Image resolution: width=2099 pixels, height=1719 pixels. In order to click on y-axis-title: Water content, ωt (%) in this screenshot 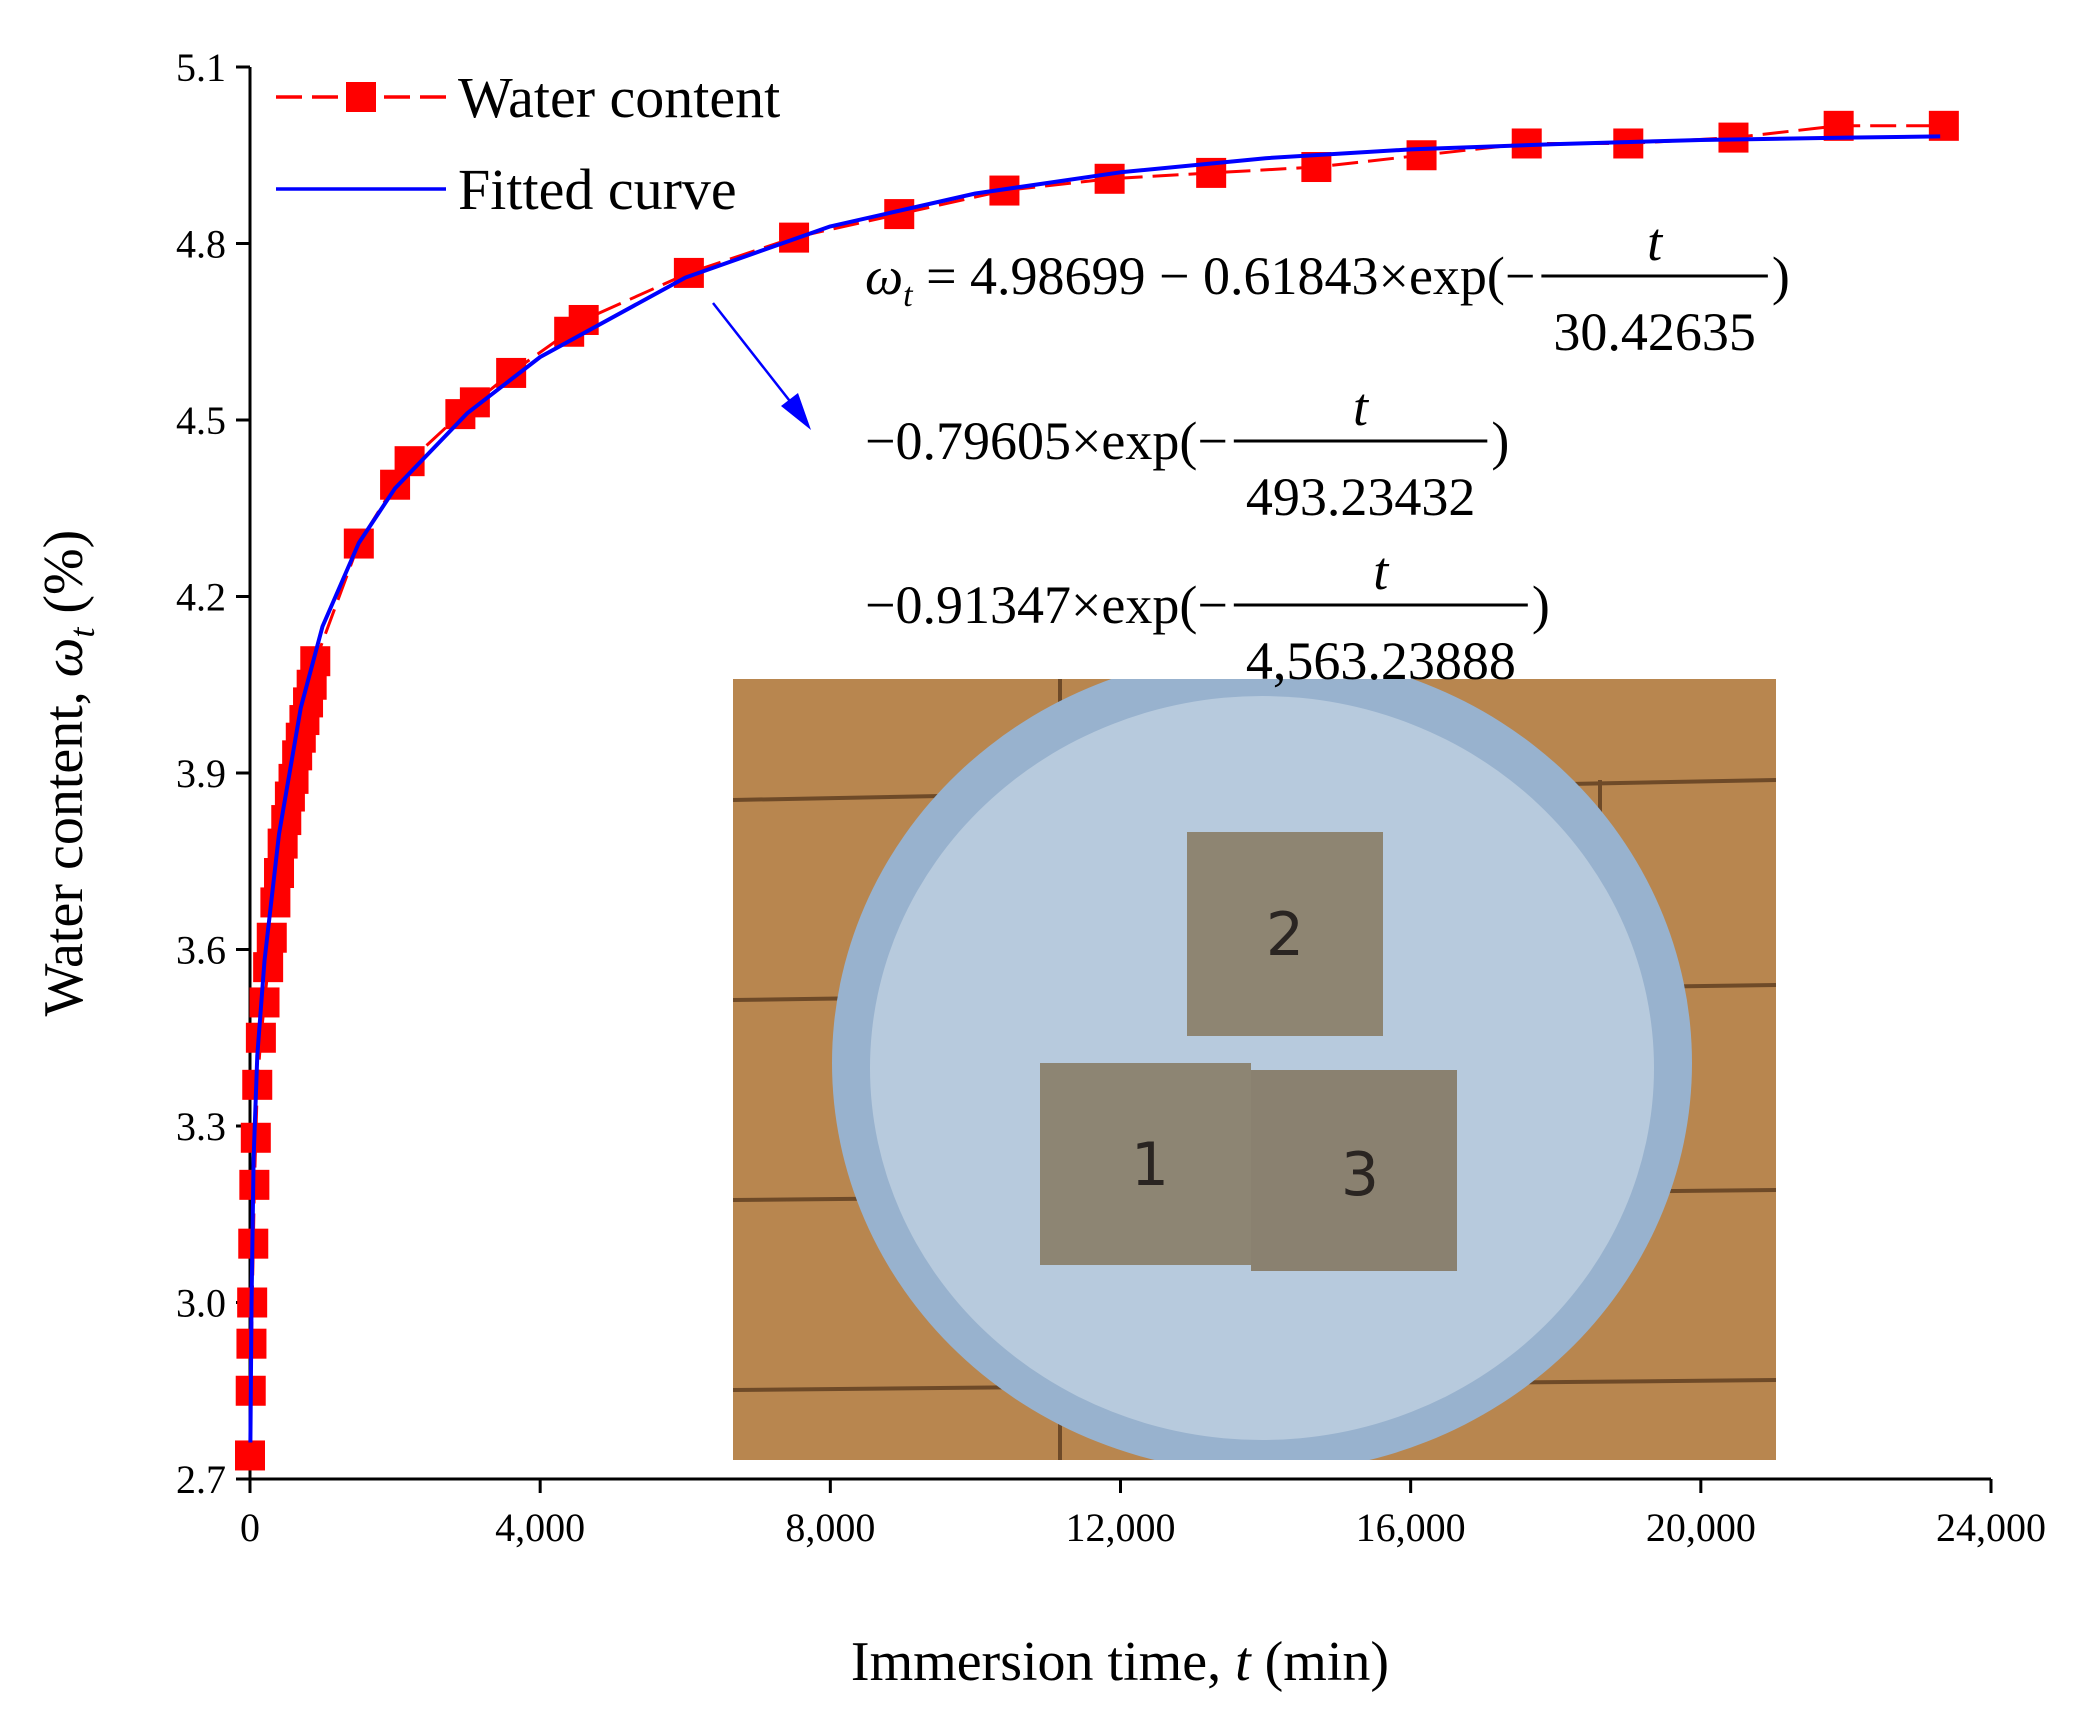, I will do `click(67, 773)`.